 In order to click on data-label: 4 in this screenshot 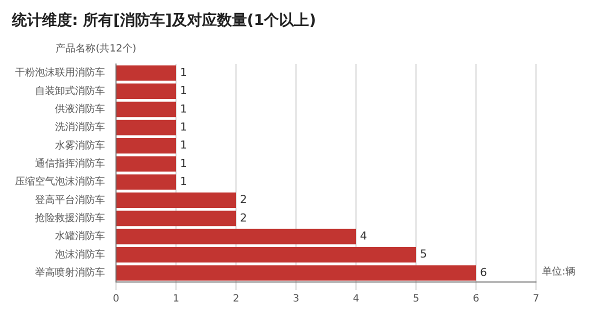, I will do `click(363, 235)`.